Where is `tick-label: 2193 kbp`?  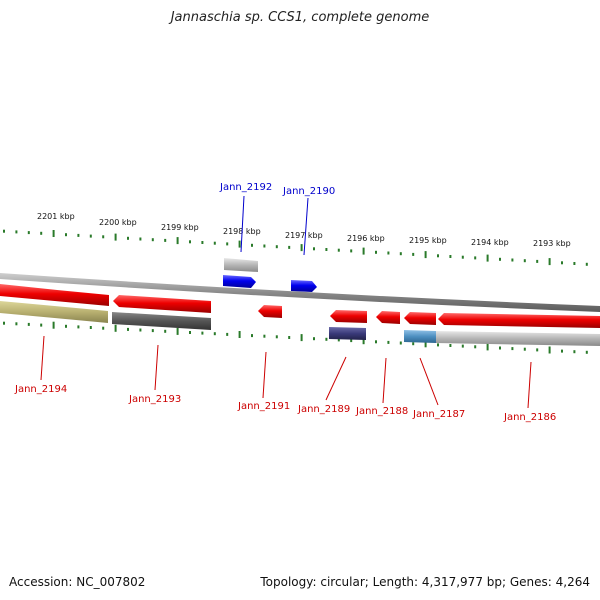
tick-label: 2193 kbp is located at coordinates (552, 243).